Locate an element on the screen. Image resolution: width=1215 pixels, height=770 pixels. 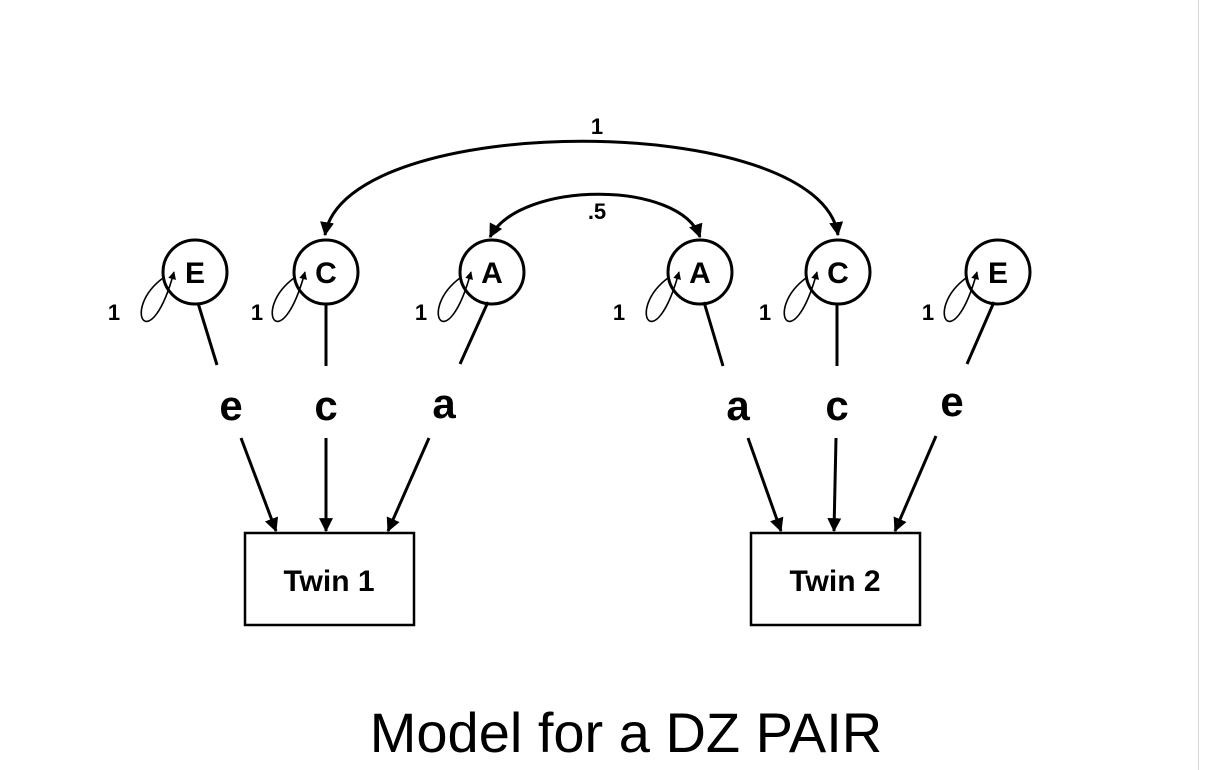
latent-a-twin1: A 1 is located at coordinates (469, 282).